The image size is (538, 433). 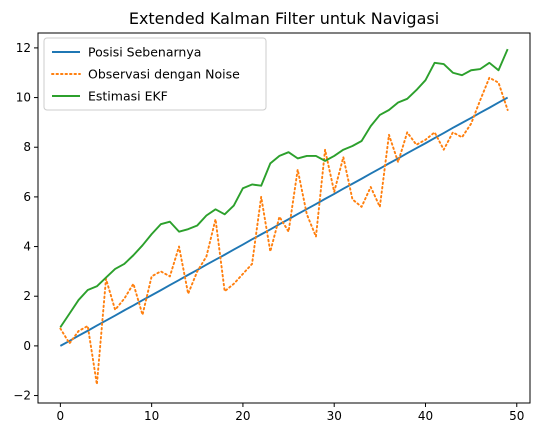 What do you see at coordinates (23, 48) in the screenshot?
I see `y-tick-label: 12` at bounding box center [23, 48].